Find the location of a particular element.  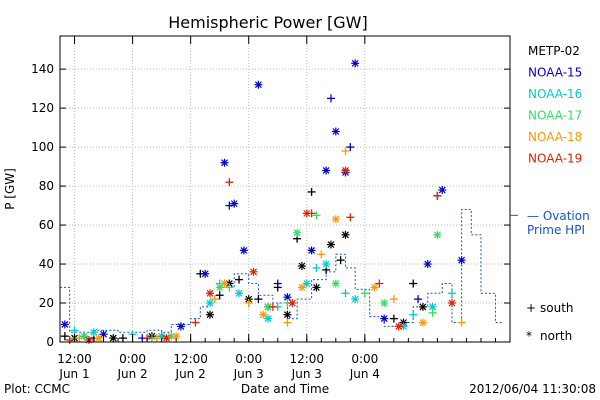

x-axis-label: Date and Time is located at coordinates (285, 389).